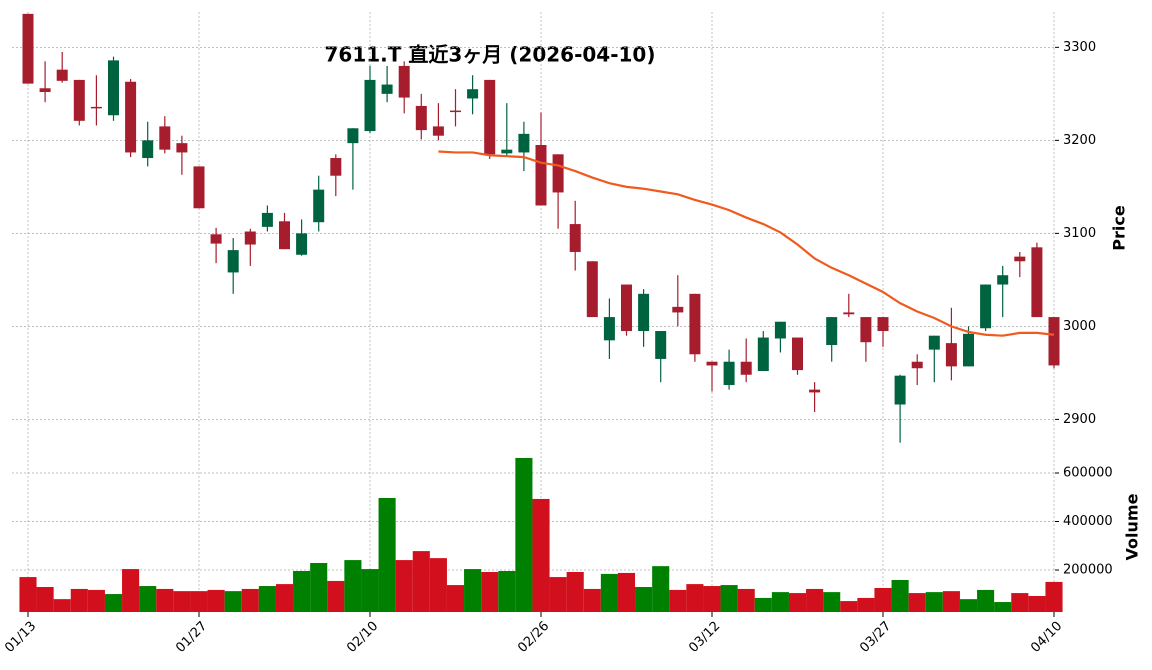 This screenshot has height=670, width=1152. What do you see at coordinates (1046, 637) in the screenshot?
I see `x-tick-label: 04/10` at bounding box center [1046, 637].